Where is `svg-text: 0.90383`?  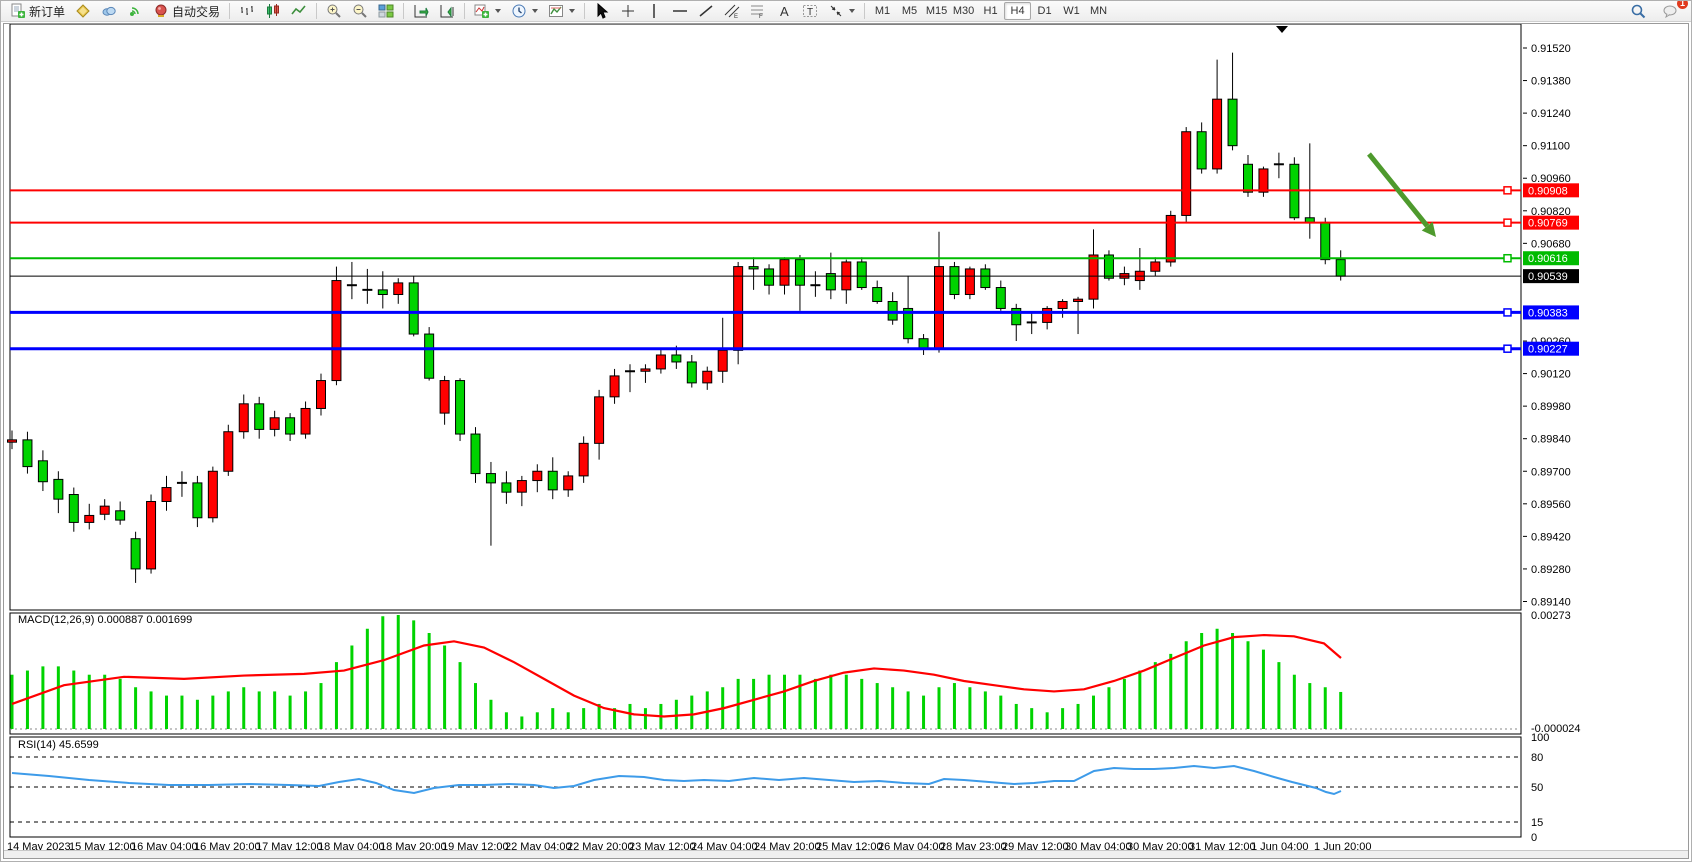 svg-text: 0.90383 is located at coordinates (1548, 313).